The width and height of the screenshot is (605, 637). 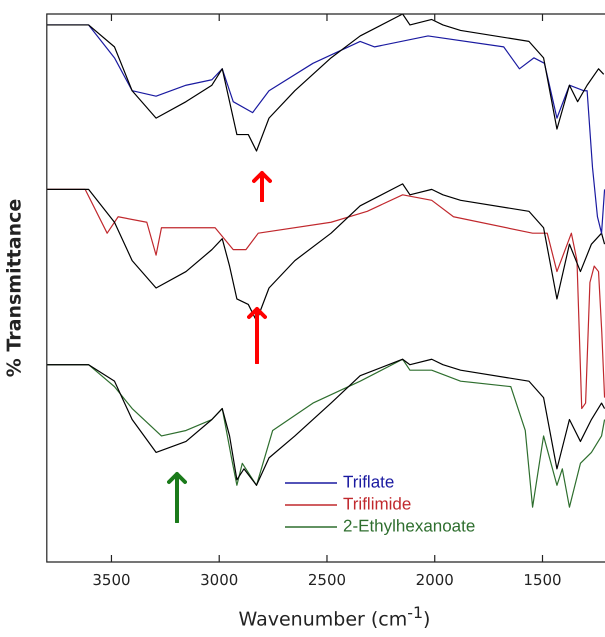 I want to click on legend-label: Triflate, so click(x=368, y=482).